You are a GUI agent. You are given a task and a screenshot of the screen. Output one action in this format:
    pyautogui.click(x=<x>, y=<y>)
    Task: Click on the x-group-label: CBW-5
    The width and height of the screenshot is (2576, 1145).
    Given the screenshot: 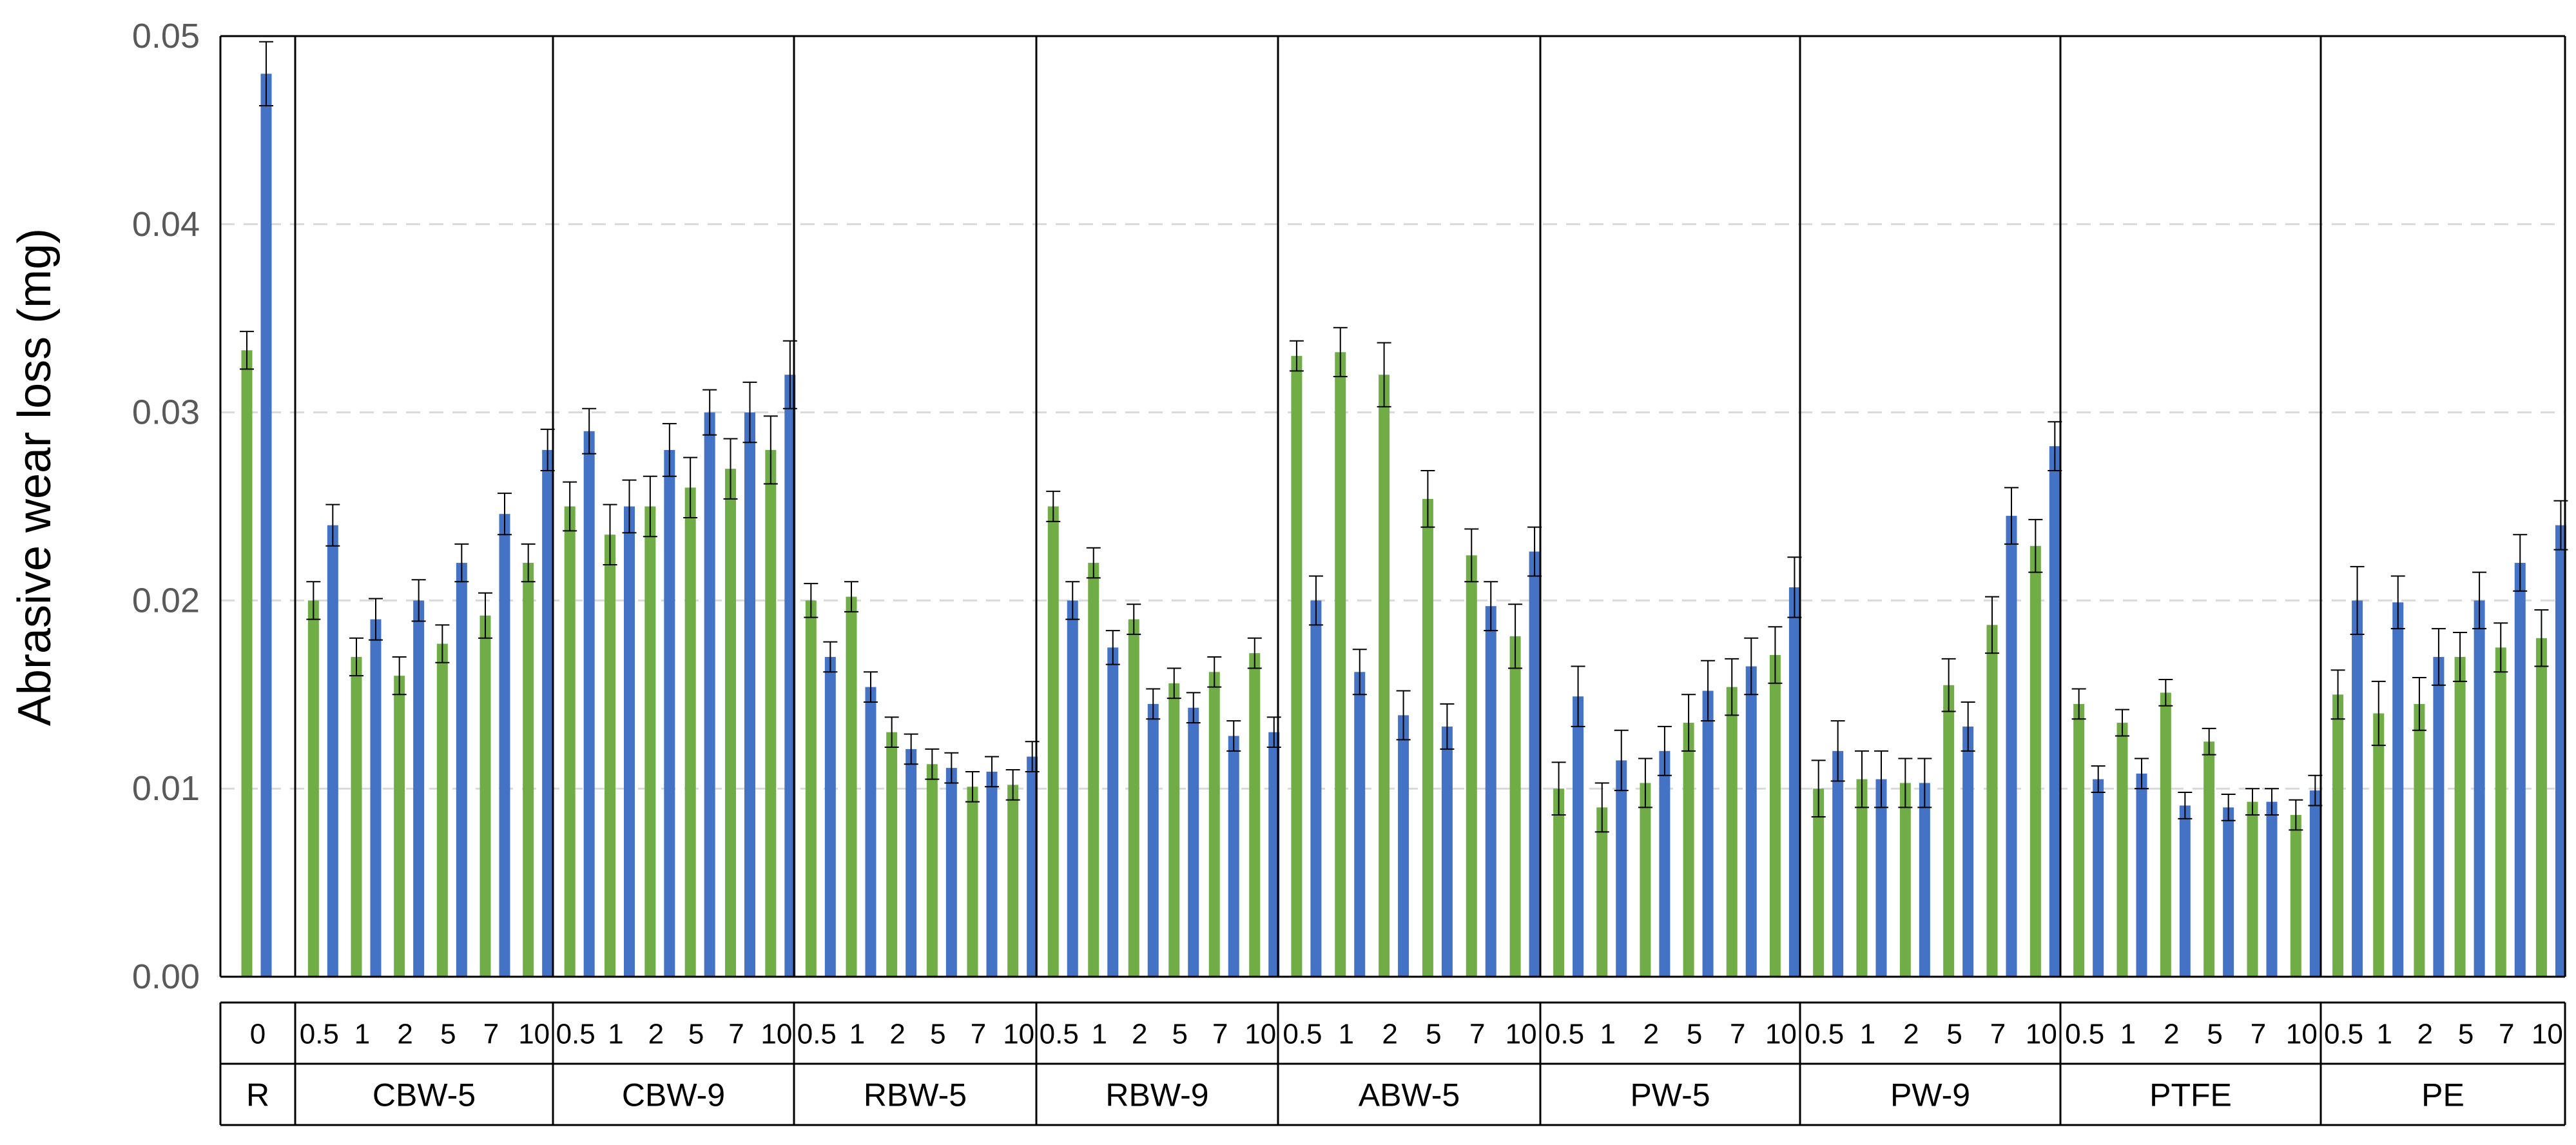 What is the action you would take?
    pyautogui.click(x=424, y=1095)
    